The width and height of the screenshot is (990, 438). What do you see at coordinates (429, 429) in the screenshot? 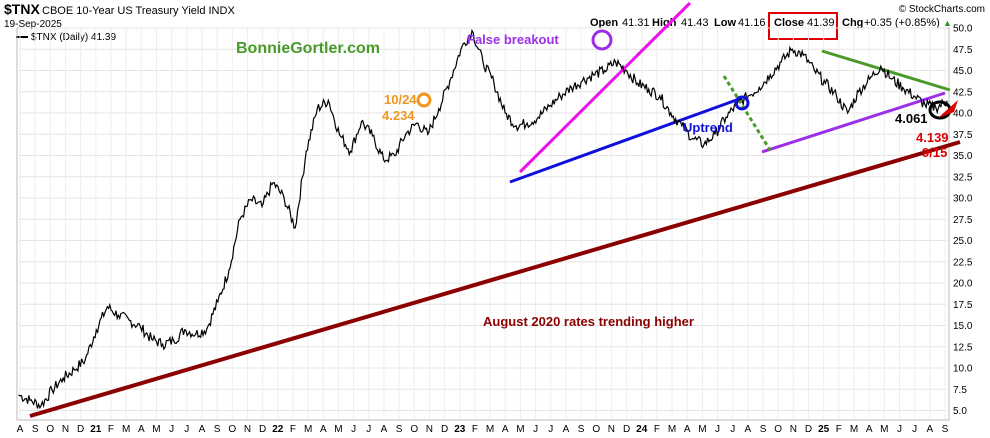
I see `x-tick-label: N` at bounding box center [429, 429].